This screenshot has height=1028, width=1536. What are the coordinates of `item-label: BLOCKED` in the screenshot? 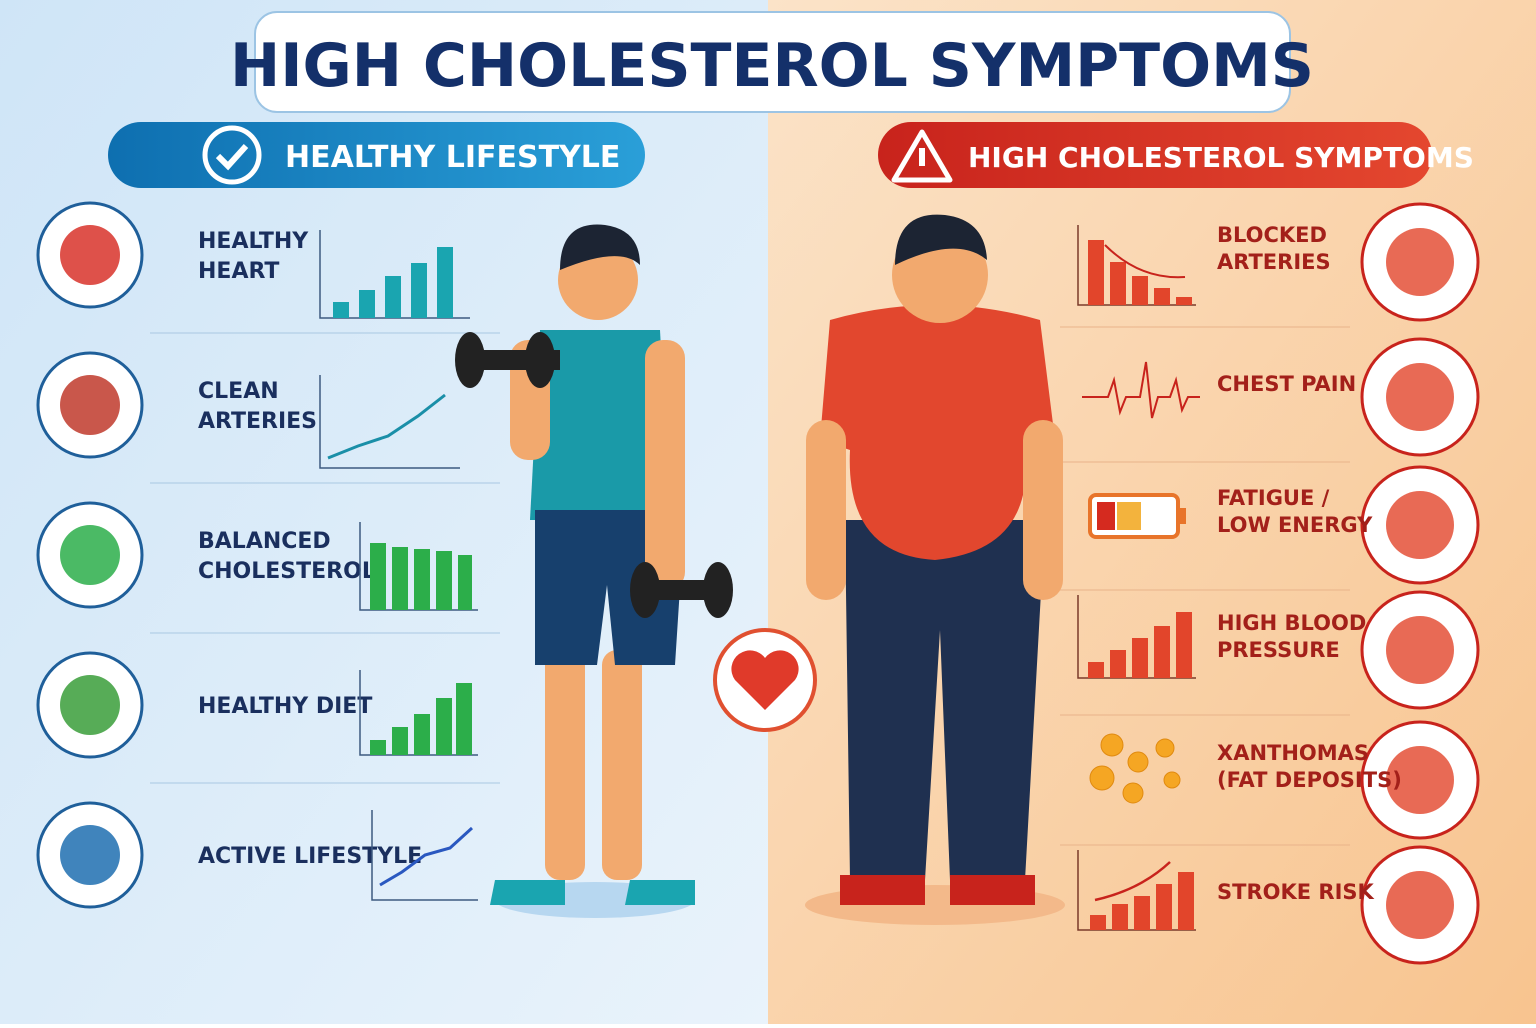 It's located at (1272, 235).